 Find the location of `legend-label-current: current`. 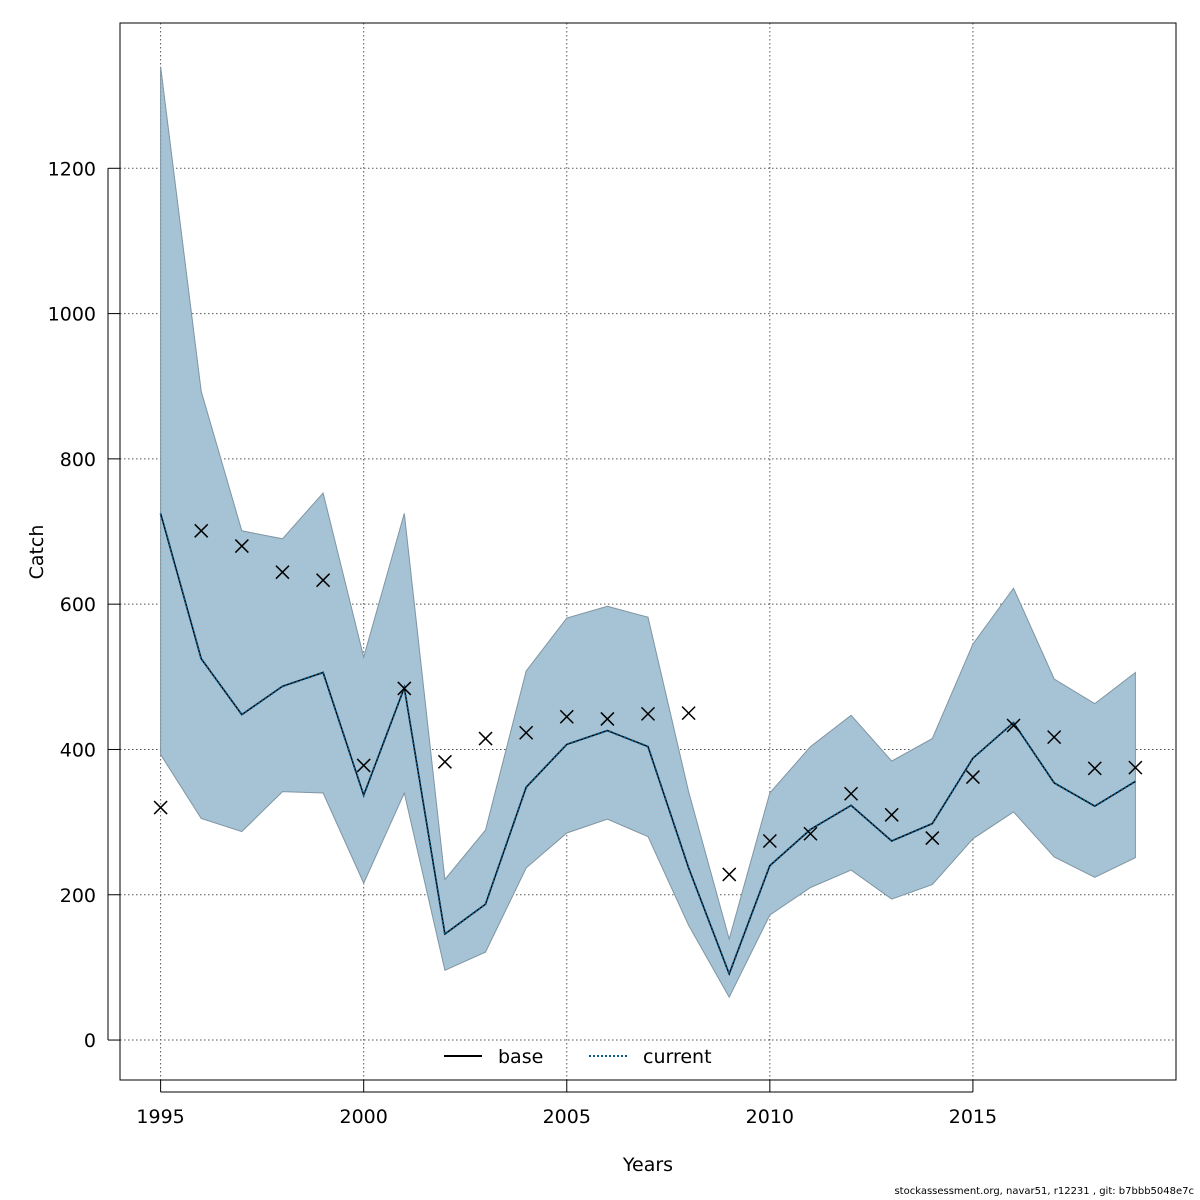

legend-label-current: current is located at coordinates (677, 1057).